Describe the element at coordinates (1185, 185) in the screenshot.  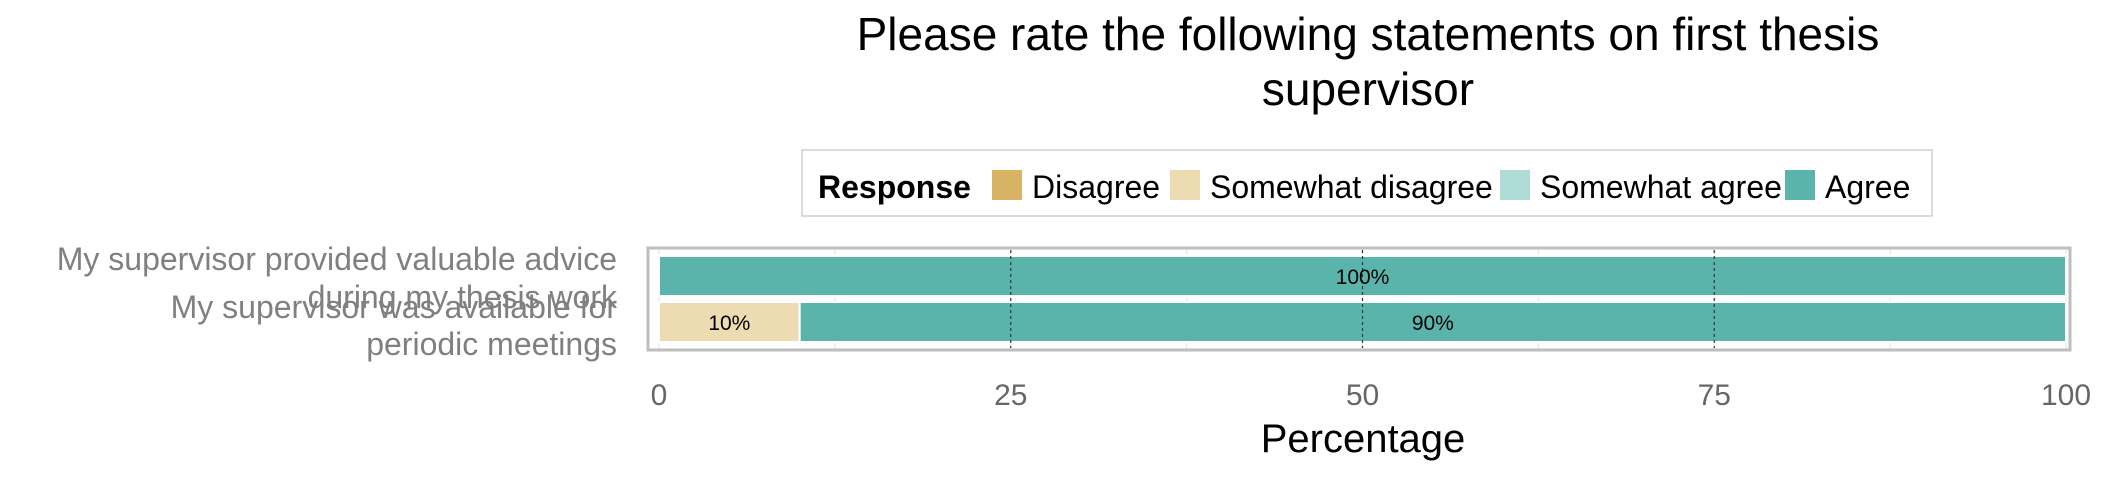
I see `legend-swatch-somewhat-disagree` at that location.